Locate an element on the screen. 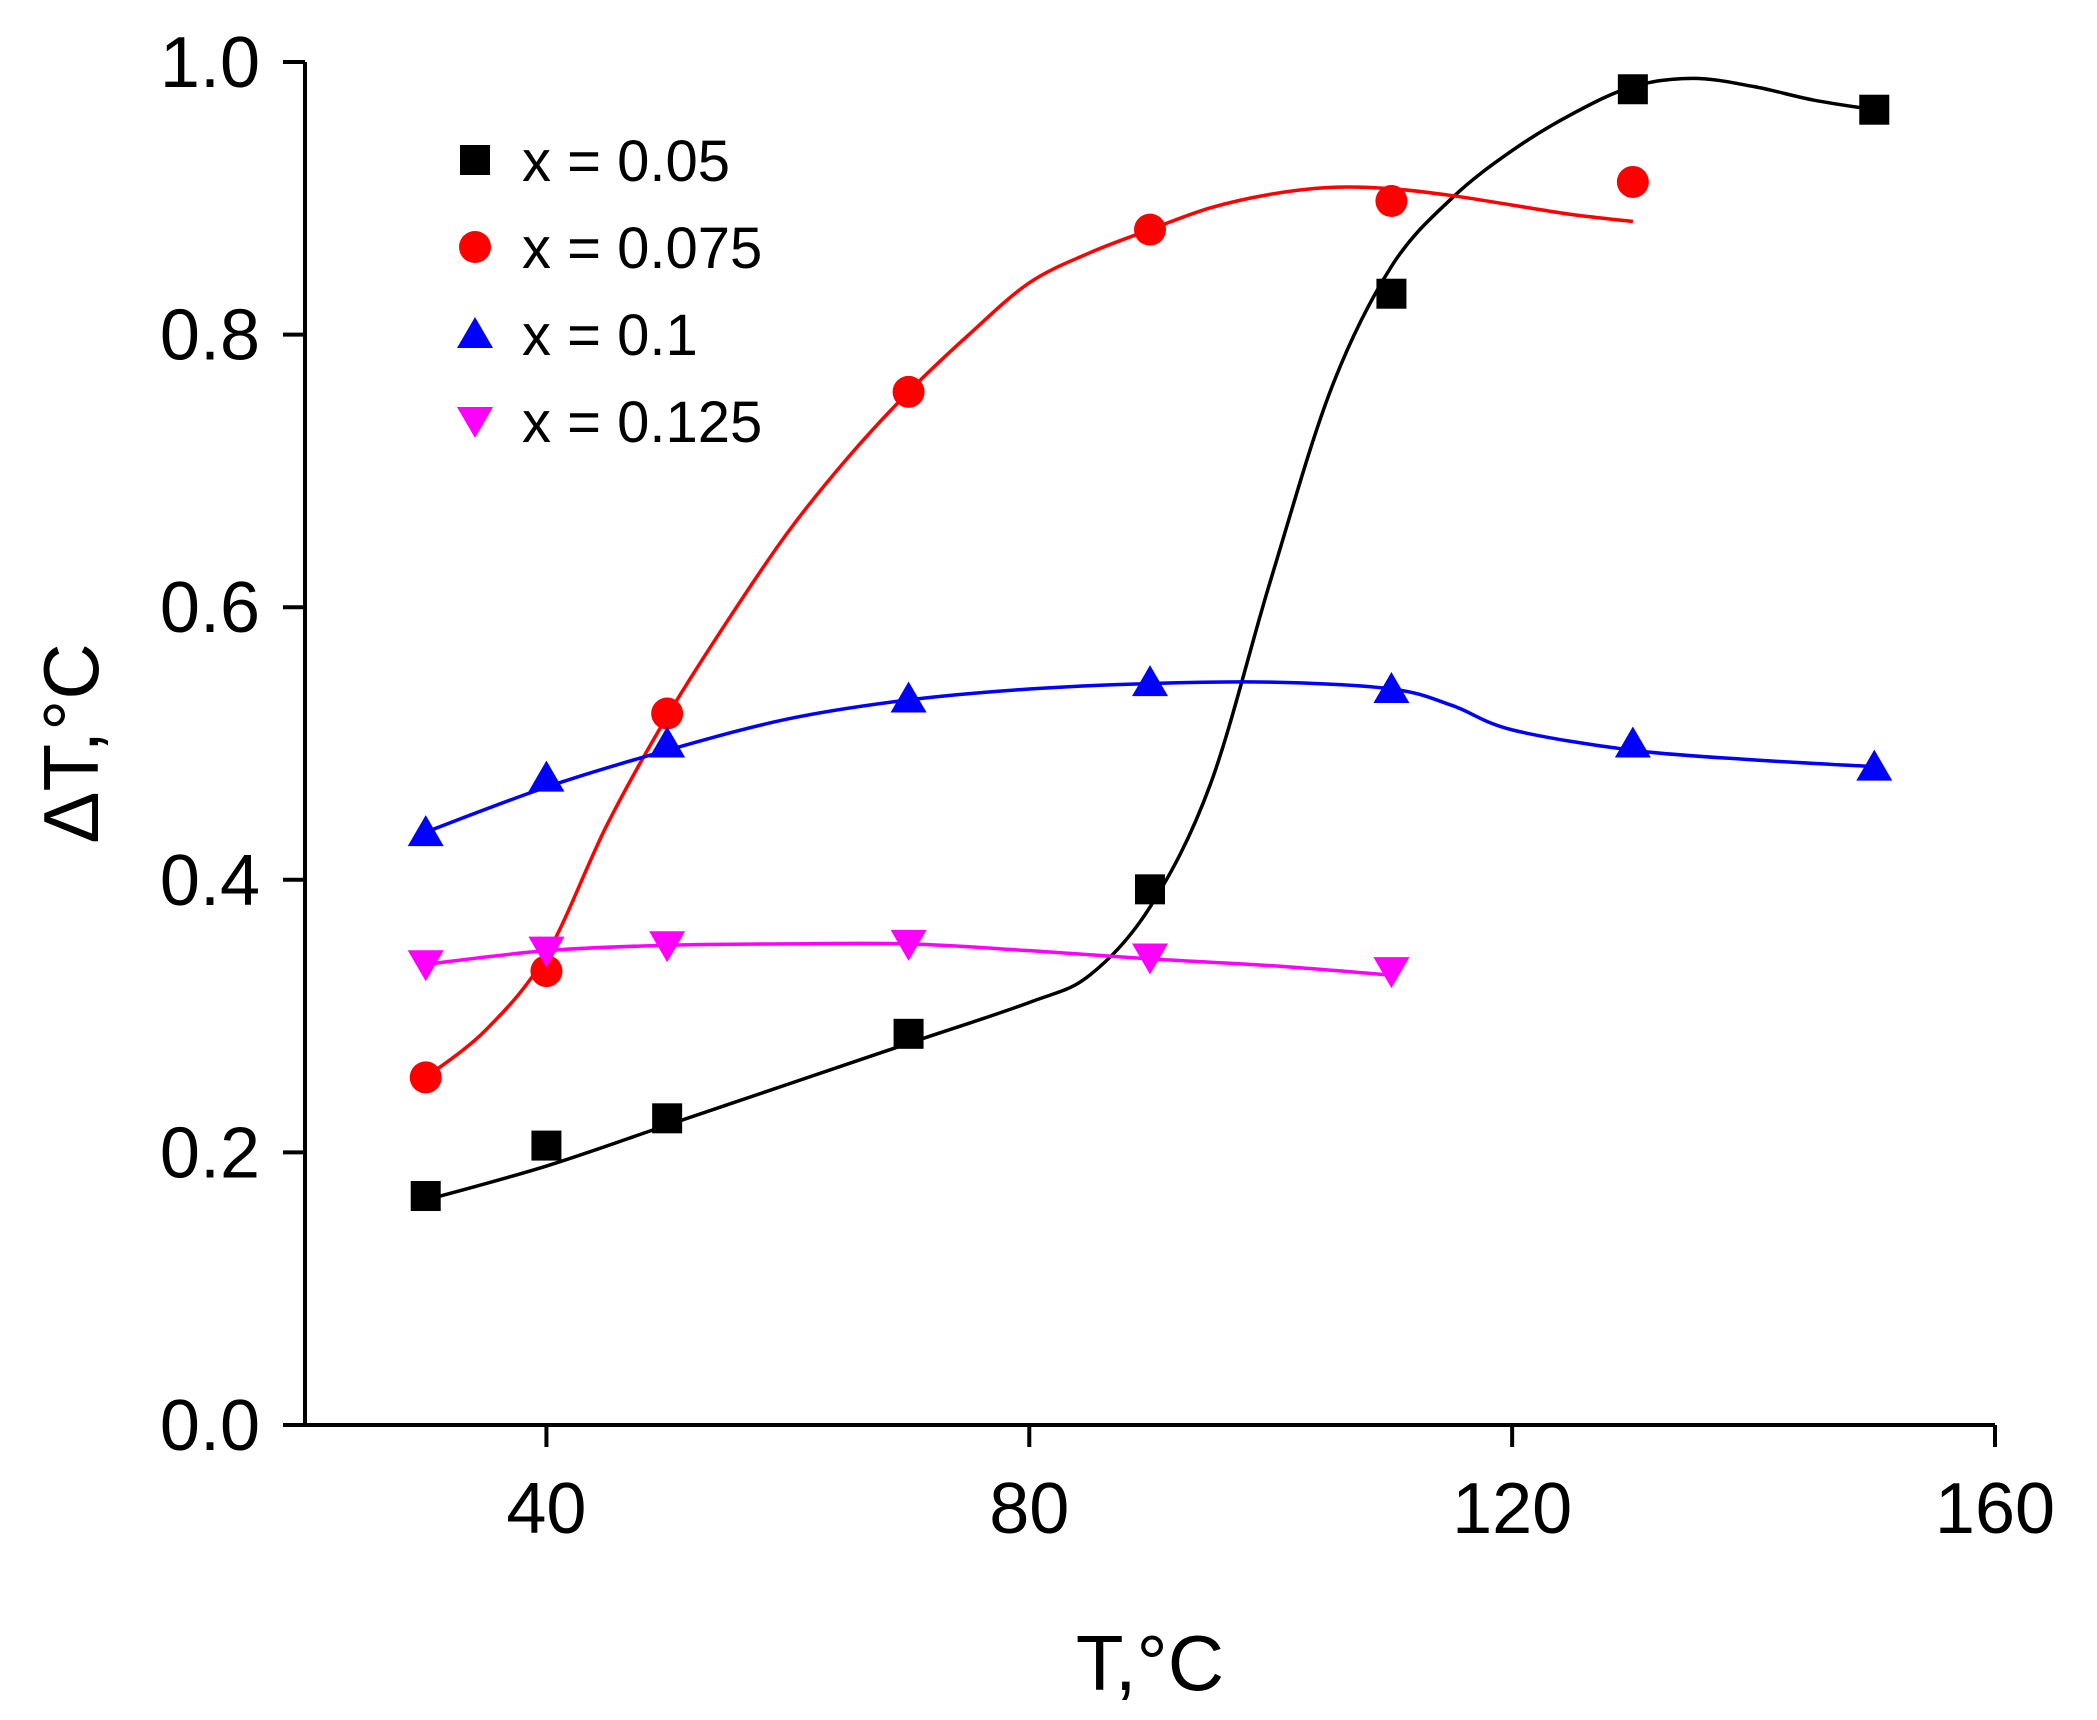 The image size is (2097, 1720). x-tick-label: 40 is located at coordinates (546, 1509).